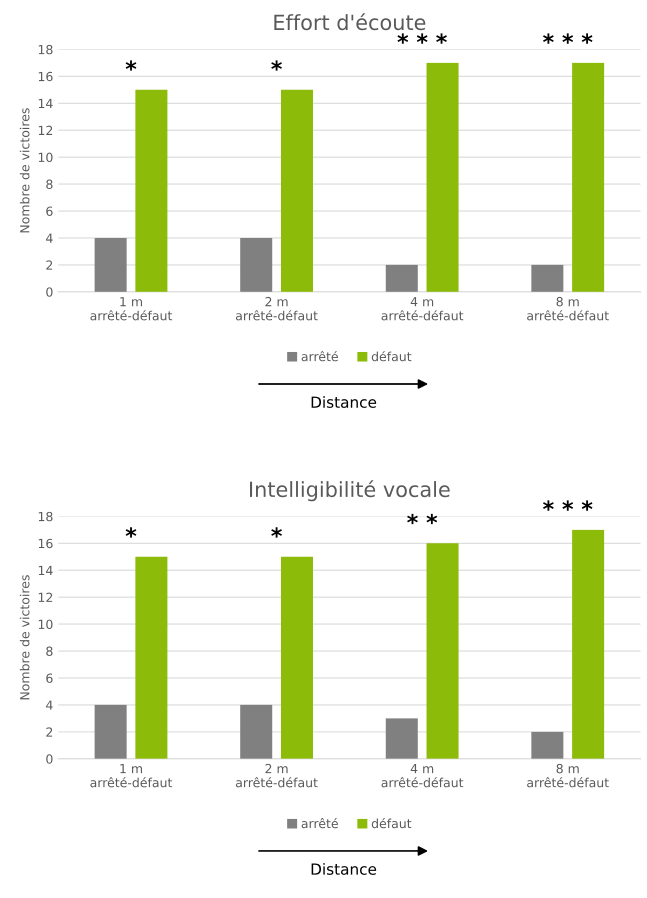  I want to click on annotation: * *, so click(422, 519).